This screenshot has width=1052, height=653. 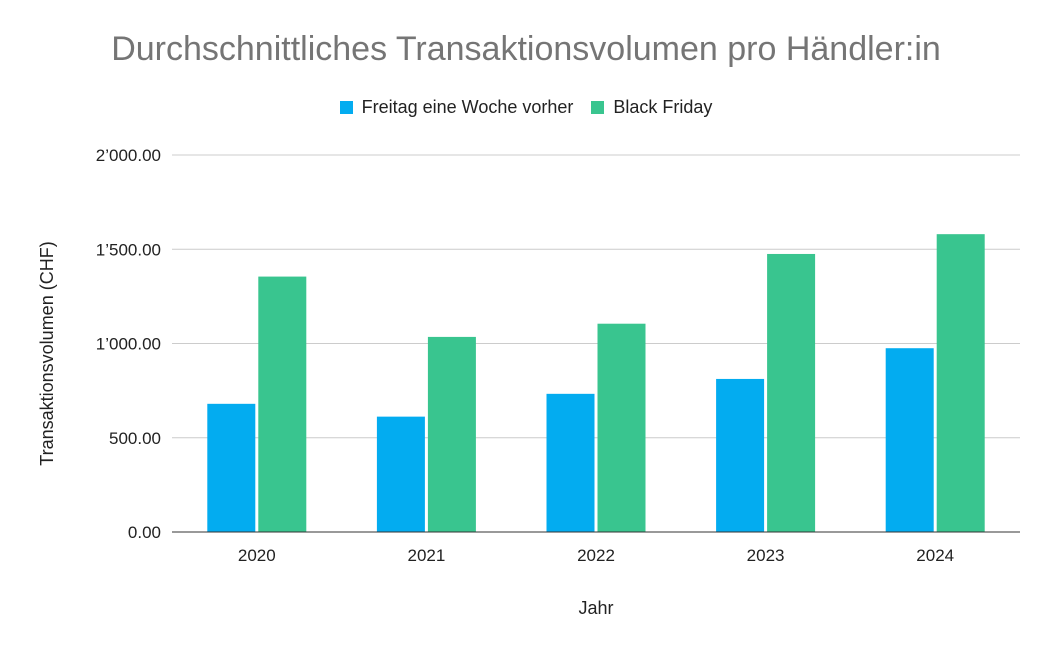 I want to click on y-tick-label: 1’000.00, so click(x=128, y=344).